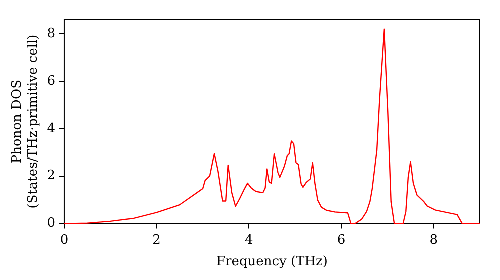  Describe the element at coordinates (64, 240) in the screenshot. I see `x-tick-label: 0` at that location.